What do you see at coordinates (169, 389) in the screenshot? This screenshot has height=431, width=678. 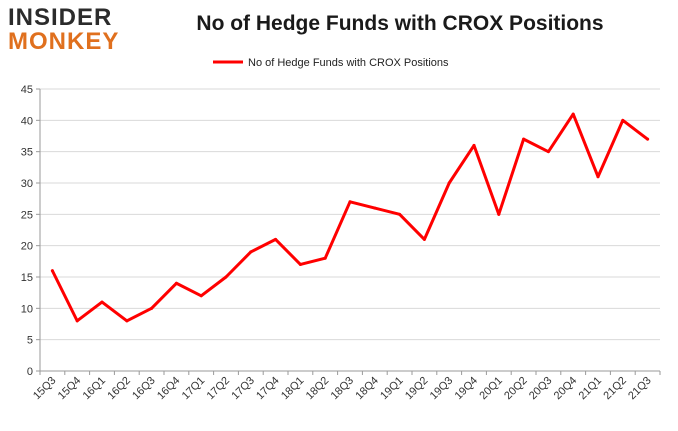 I see `x-tick-label: 16Q4` at bounding box center [169, 389].